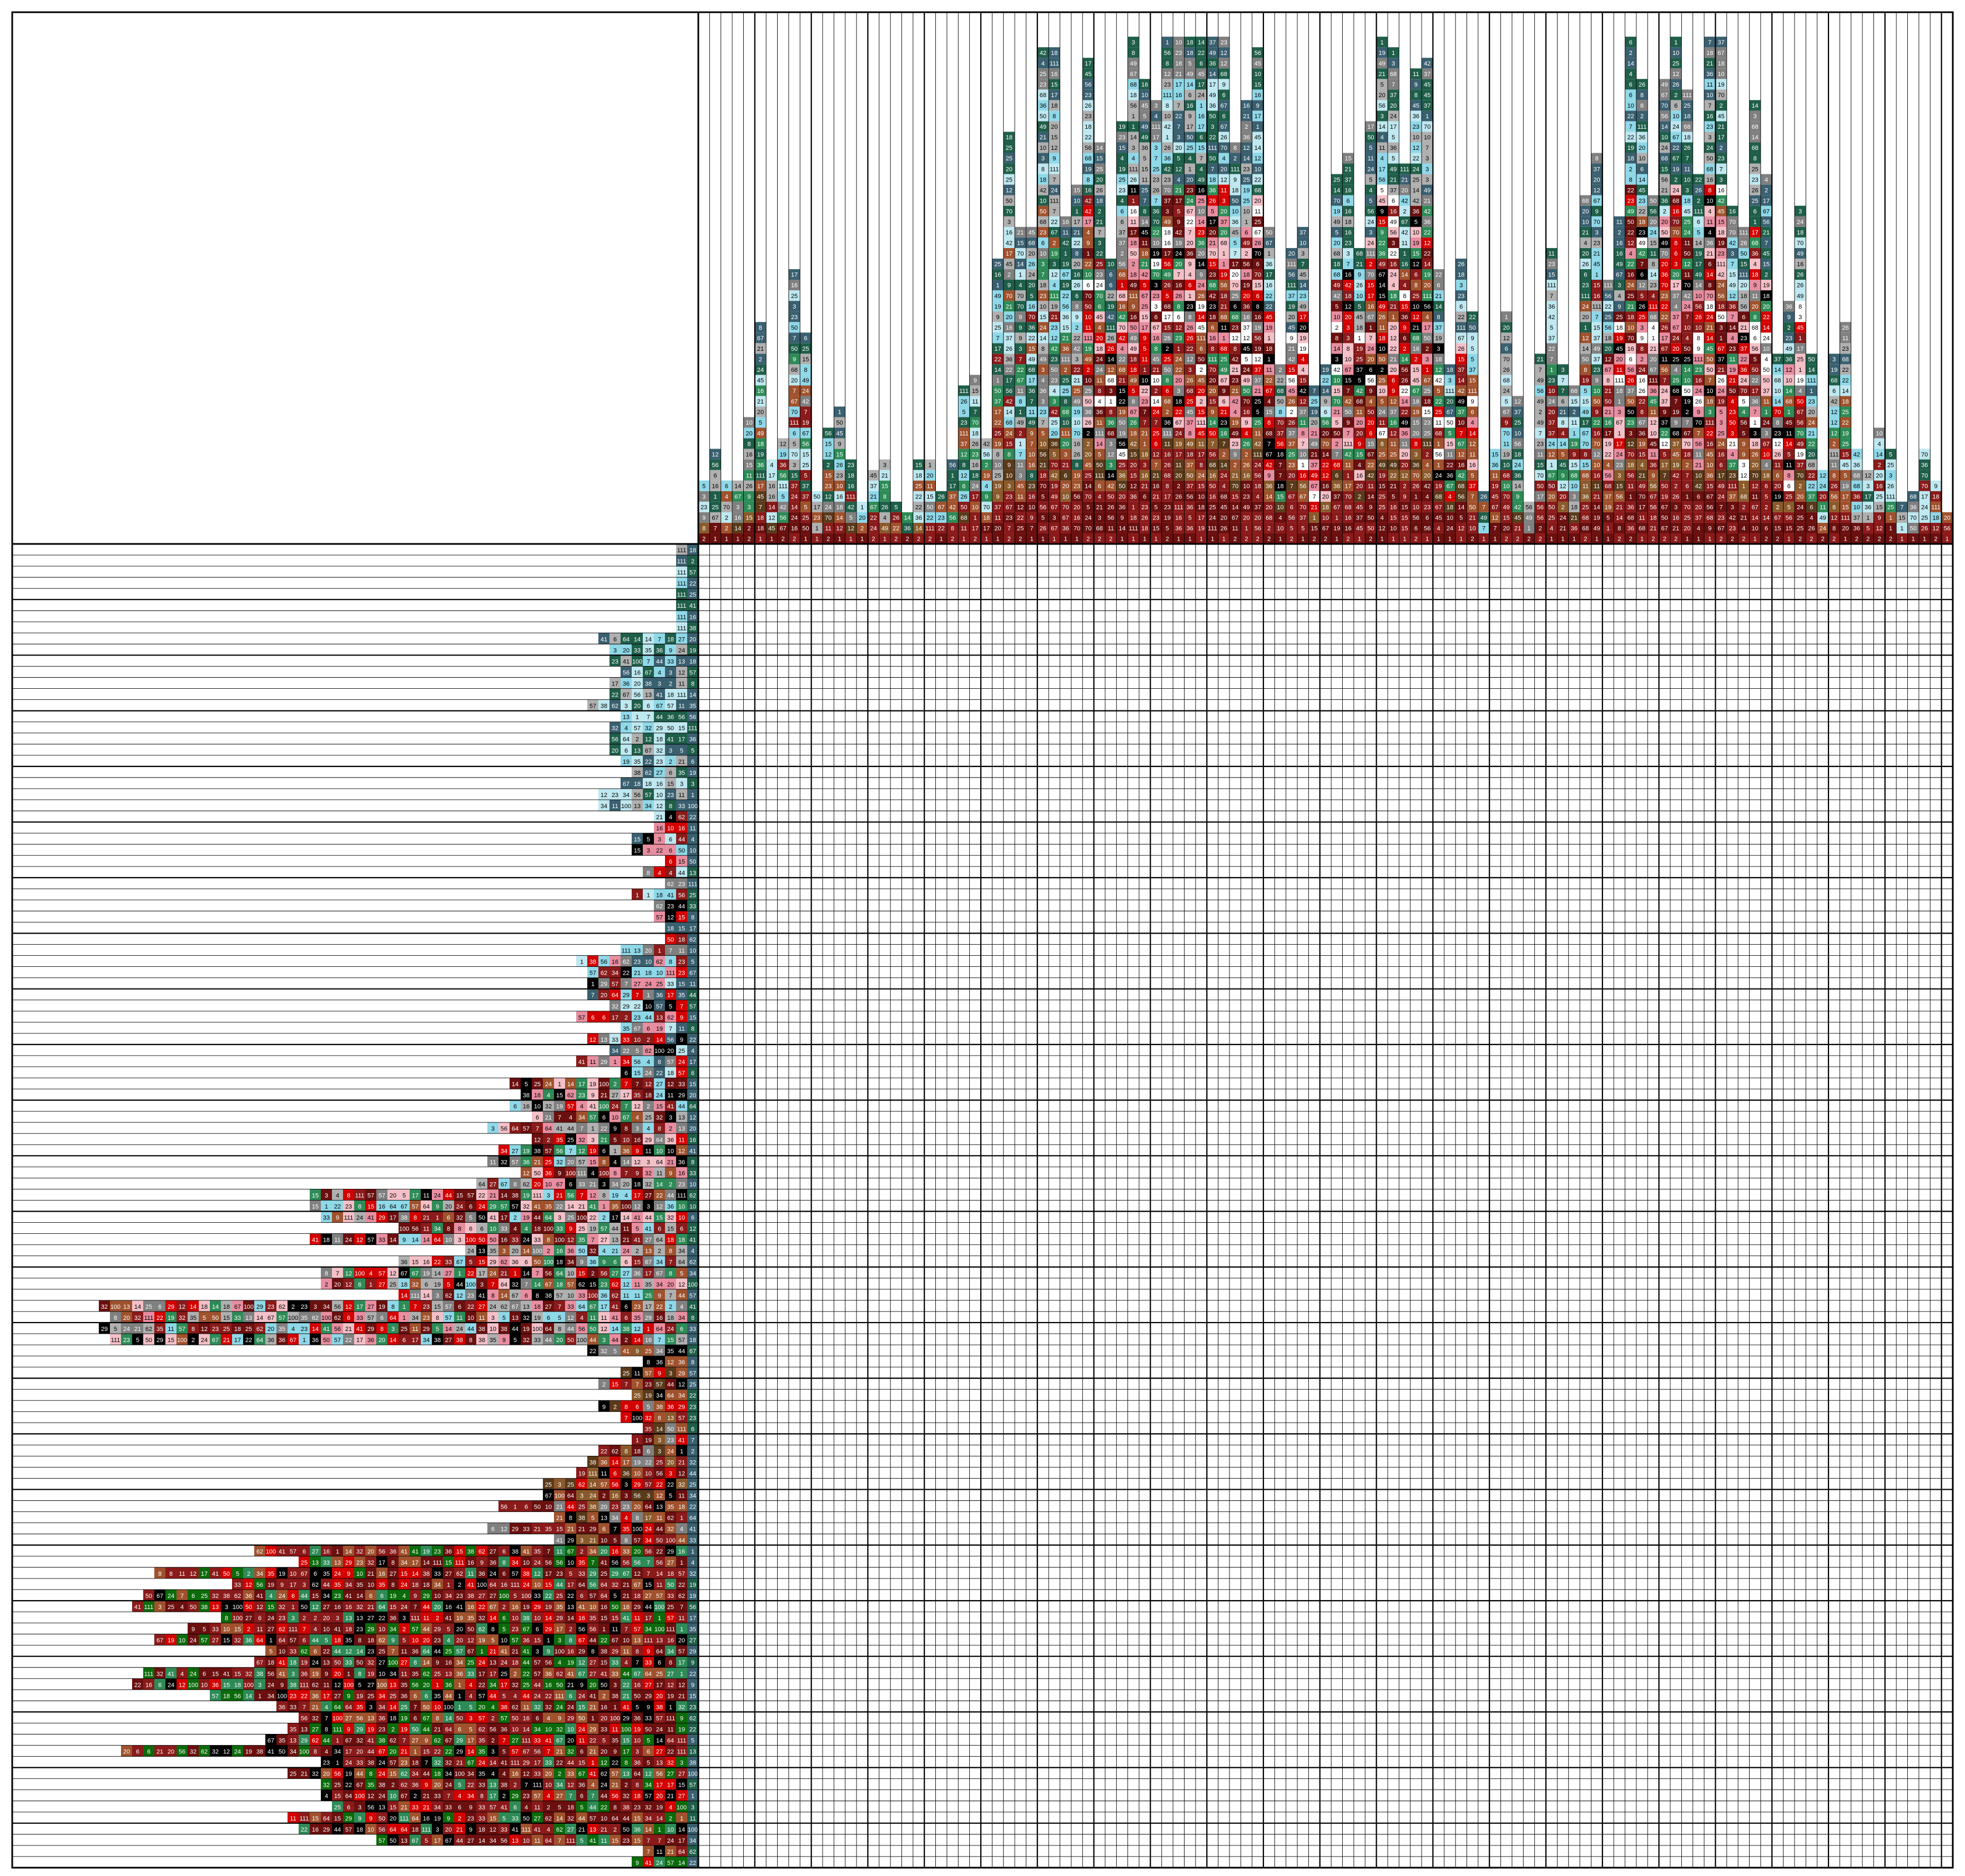 This screenshot has height=1876, width=1965. I want to click on clue-number: 19, so click(1054, 486).